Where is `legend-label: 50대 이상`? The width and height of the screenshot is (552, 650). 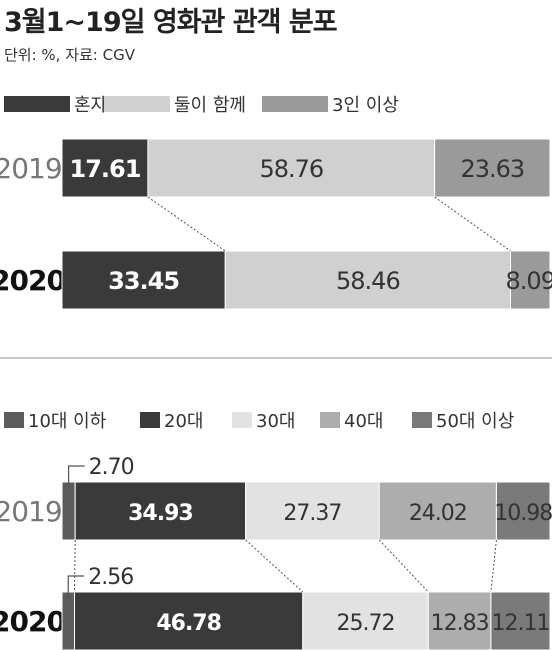 legend-label: 50대 이상 is located at coordinates (475, 421).